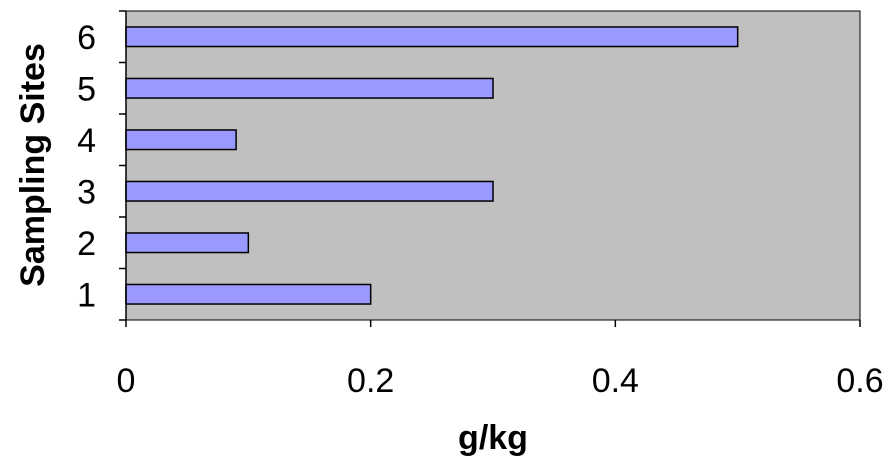 The width and height of the screenshot is (893, 469). I want to click on x-tick-label: 0, so click(126, 381).